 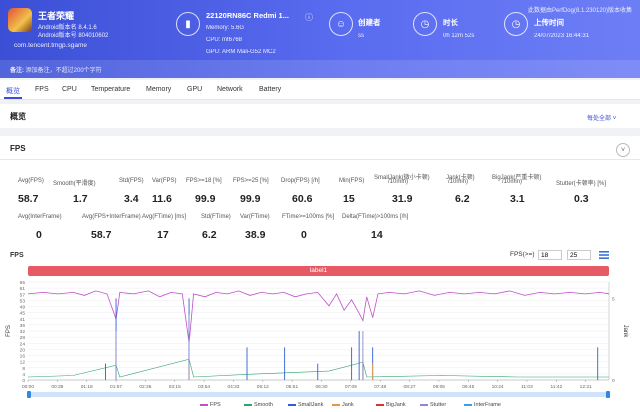 I want to click on time-range-scrollbar, so click(x=318, y=394).